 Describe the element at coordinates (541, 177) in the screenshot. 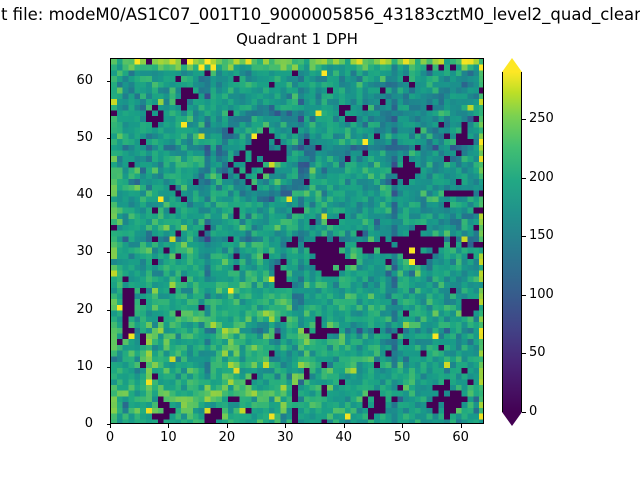

I see `colorbar-tick-label: 200` at that location.